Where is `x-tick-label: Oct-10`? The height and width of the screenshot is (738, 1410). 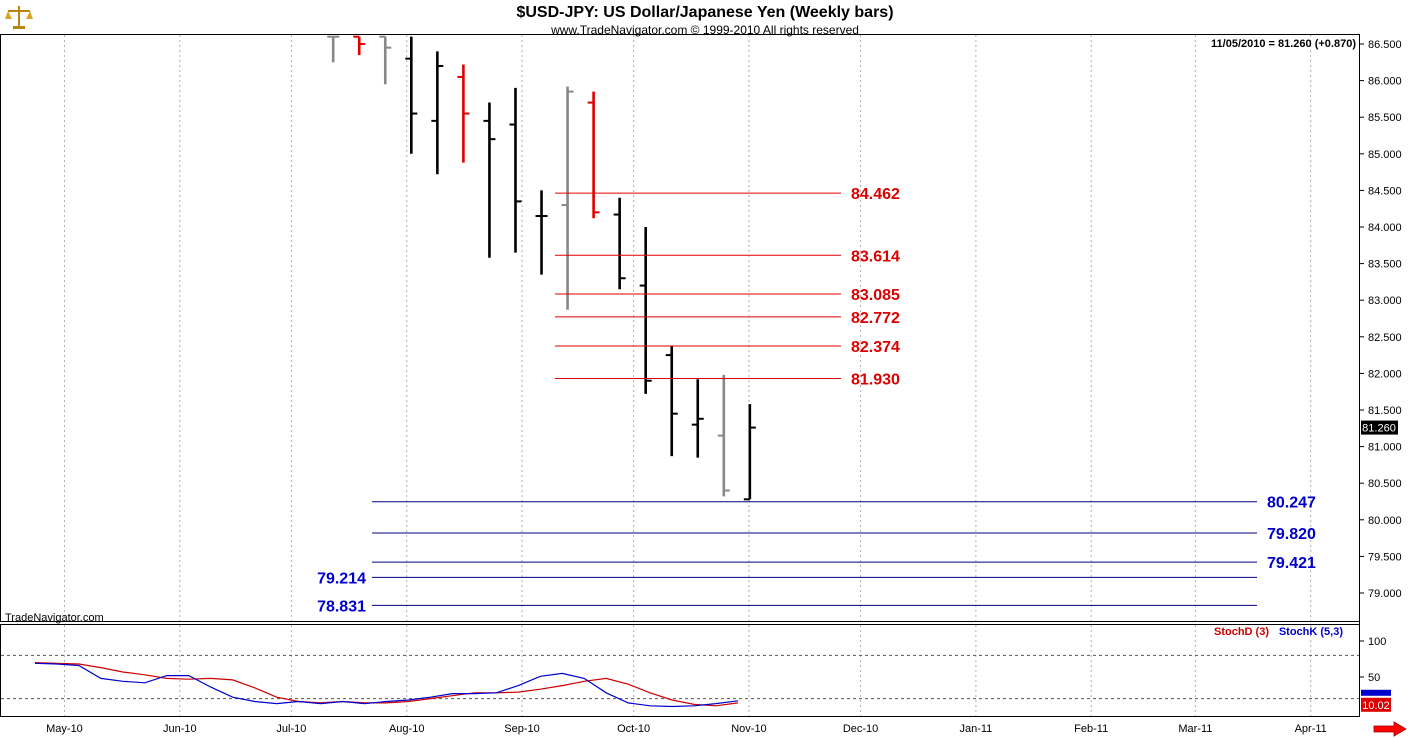
x-tick-label: Oct-10 is located at coordinates (633, 729).